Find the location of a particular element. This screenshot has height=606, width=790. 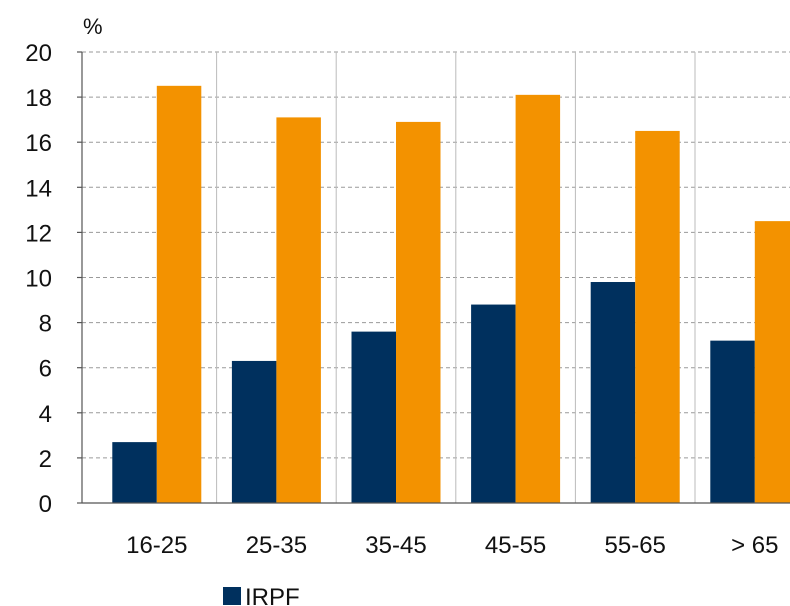

x-tick-label: 16-25 is located at coordinates (156, 545).